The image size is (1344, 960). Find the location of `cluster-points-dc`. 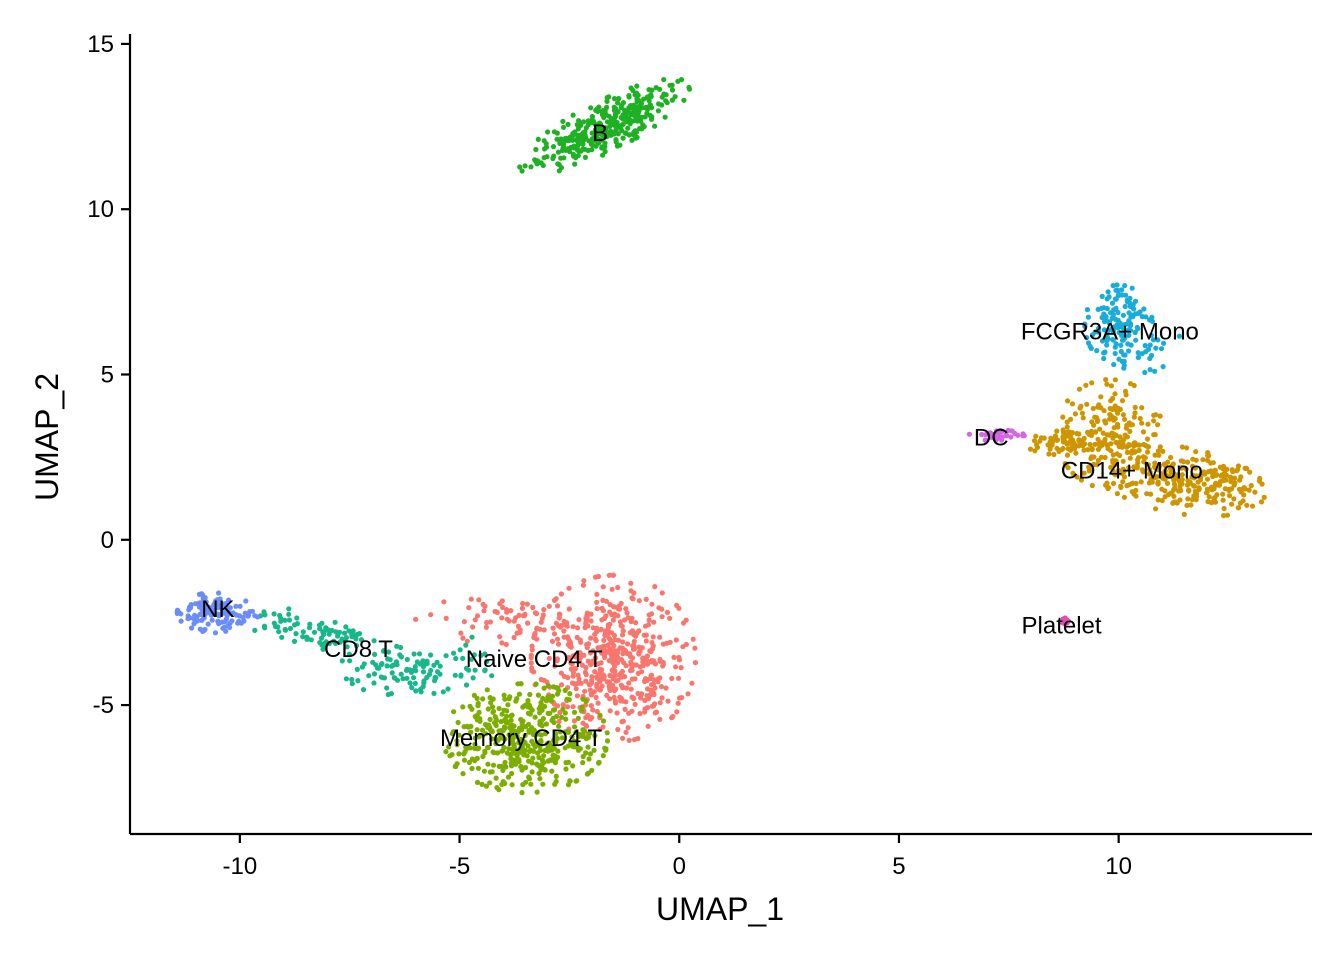

cluster-points-dc is located at coordinates (996, 435).